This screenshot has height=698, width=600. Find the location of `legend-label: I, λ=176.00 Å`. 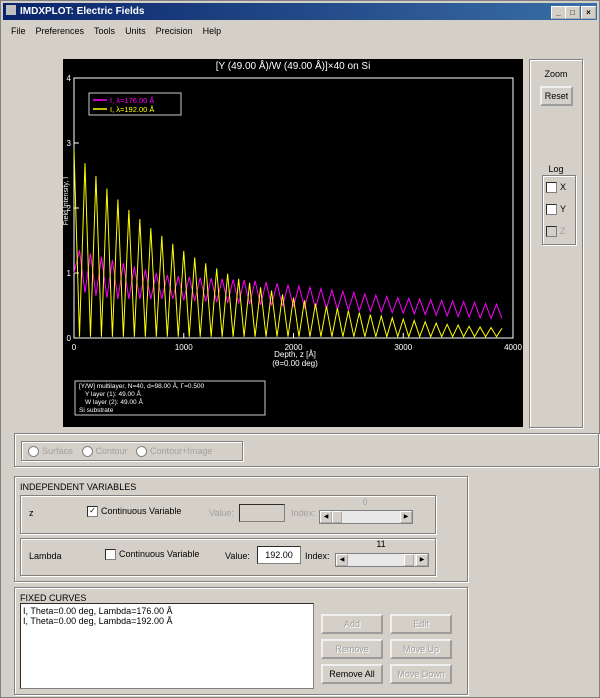

legend-label: I, λ=176.00 Å is located at coordinates (132, 100).